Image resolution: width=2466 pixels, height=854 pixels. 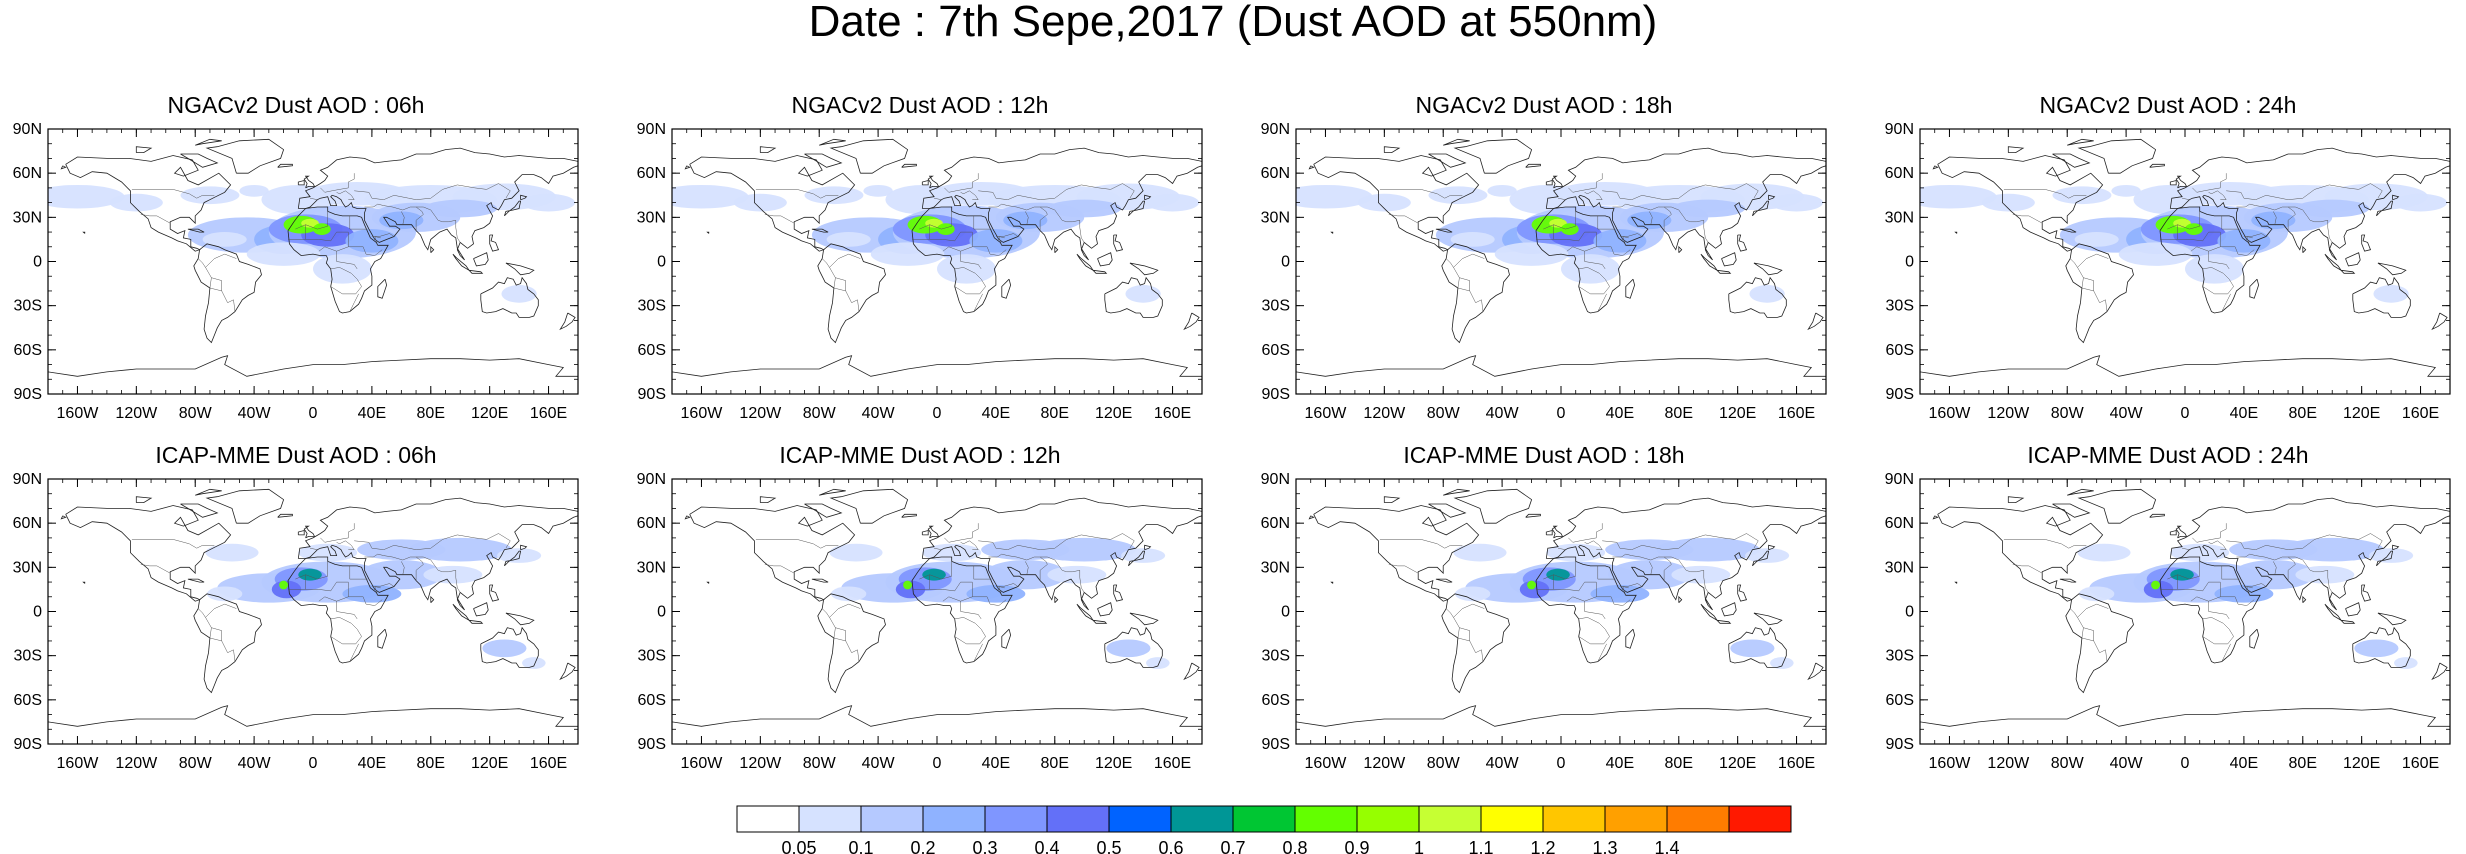 What do you see at coordinates (1899, 129) in the screenshot?
I see `lat-tick-label: 90N` at bounding box center [1899, 129].